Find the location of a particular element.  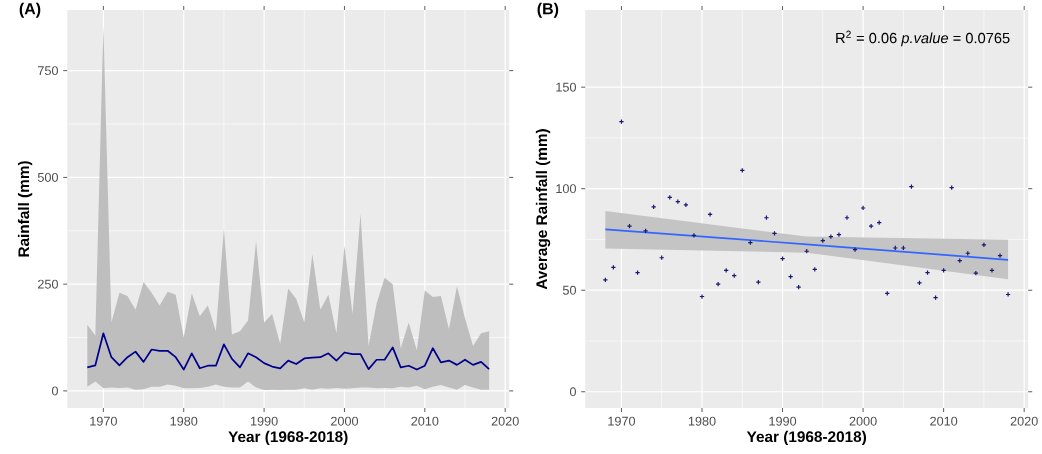

chart-title: (B) is located at coordinates (548, 10).